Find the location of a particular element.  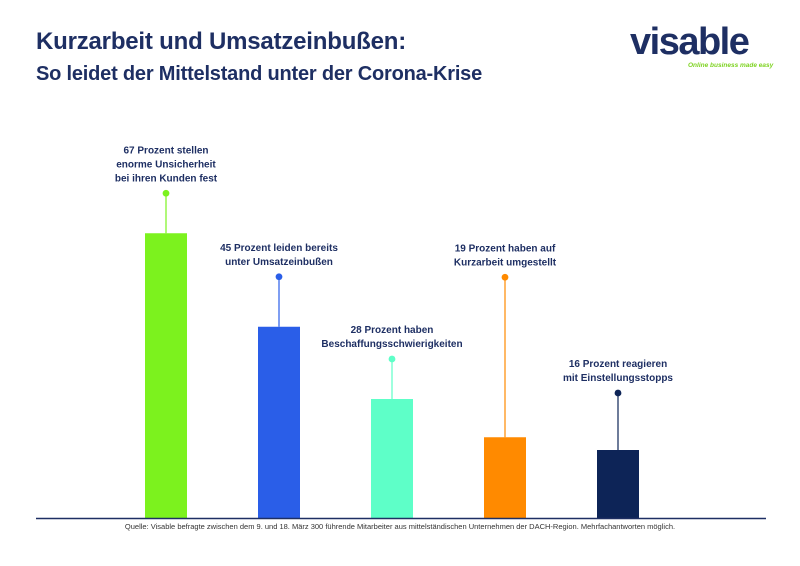

data-label-line: unter Umsatzeinbußen is located at coordinates (279, 262).